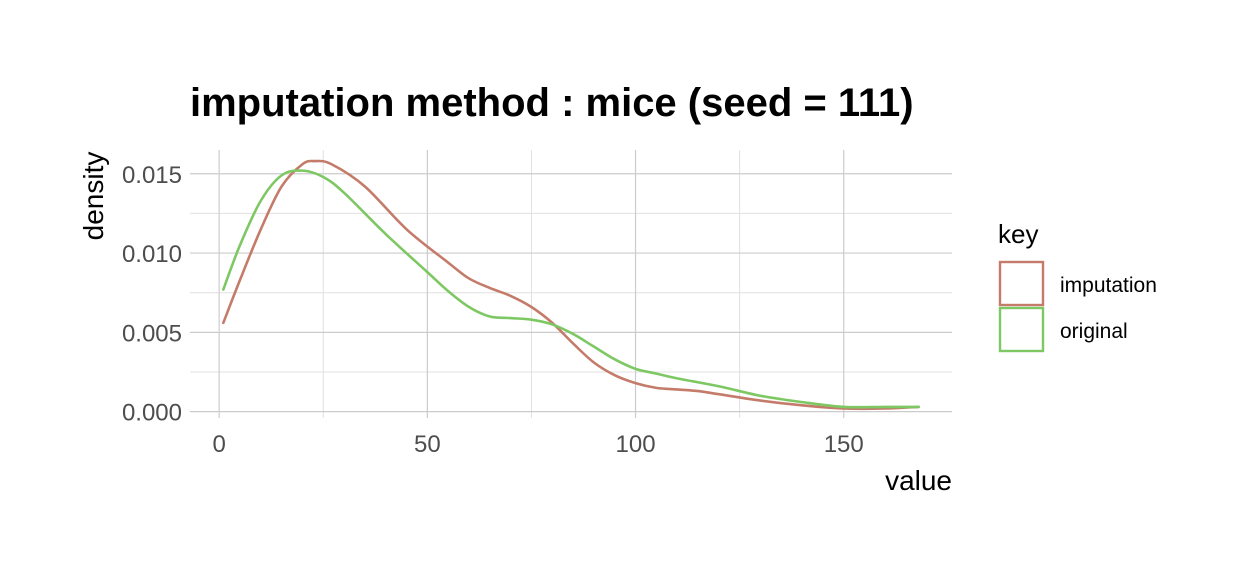 The width and height of the screenshot is (1248, 576). Describe the element at coordinates (152, 254) in the screenshot. I see `y-tick-label: 0.010` at that location.